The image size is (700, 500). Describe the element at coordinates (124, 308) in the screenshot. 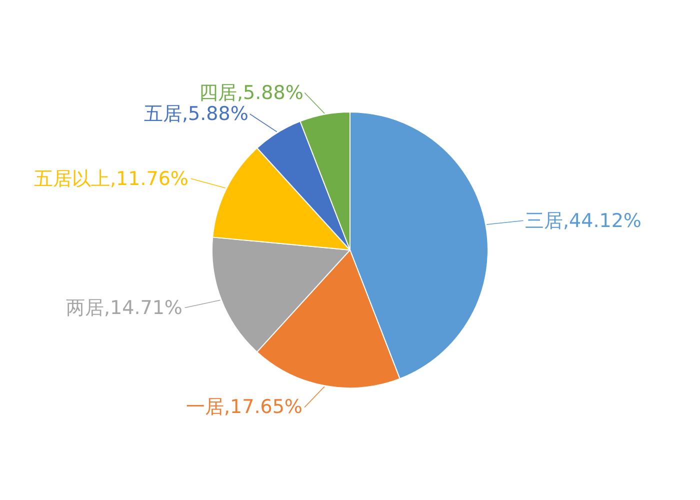

I see `slice-label: 两居,14.71%` at that location.